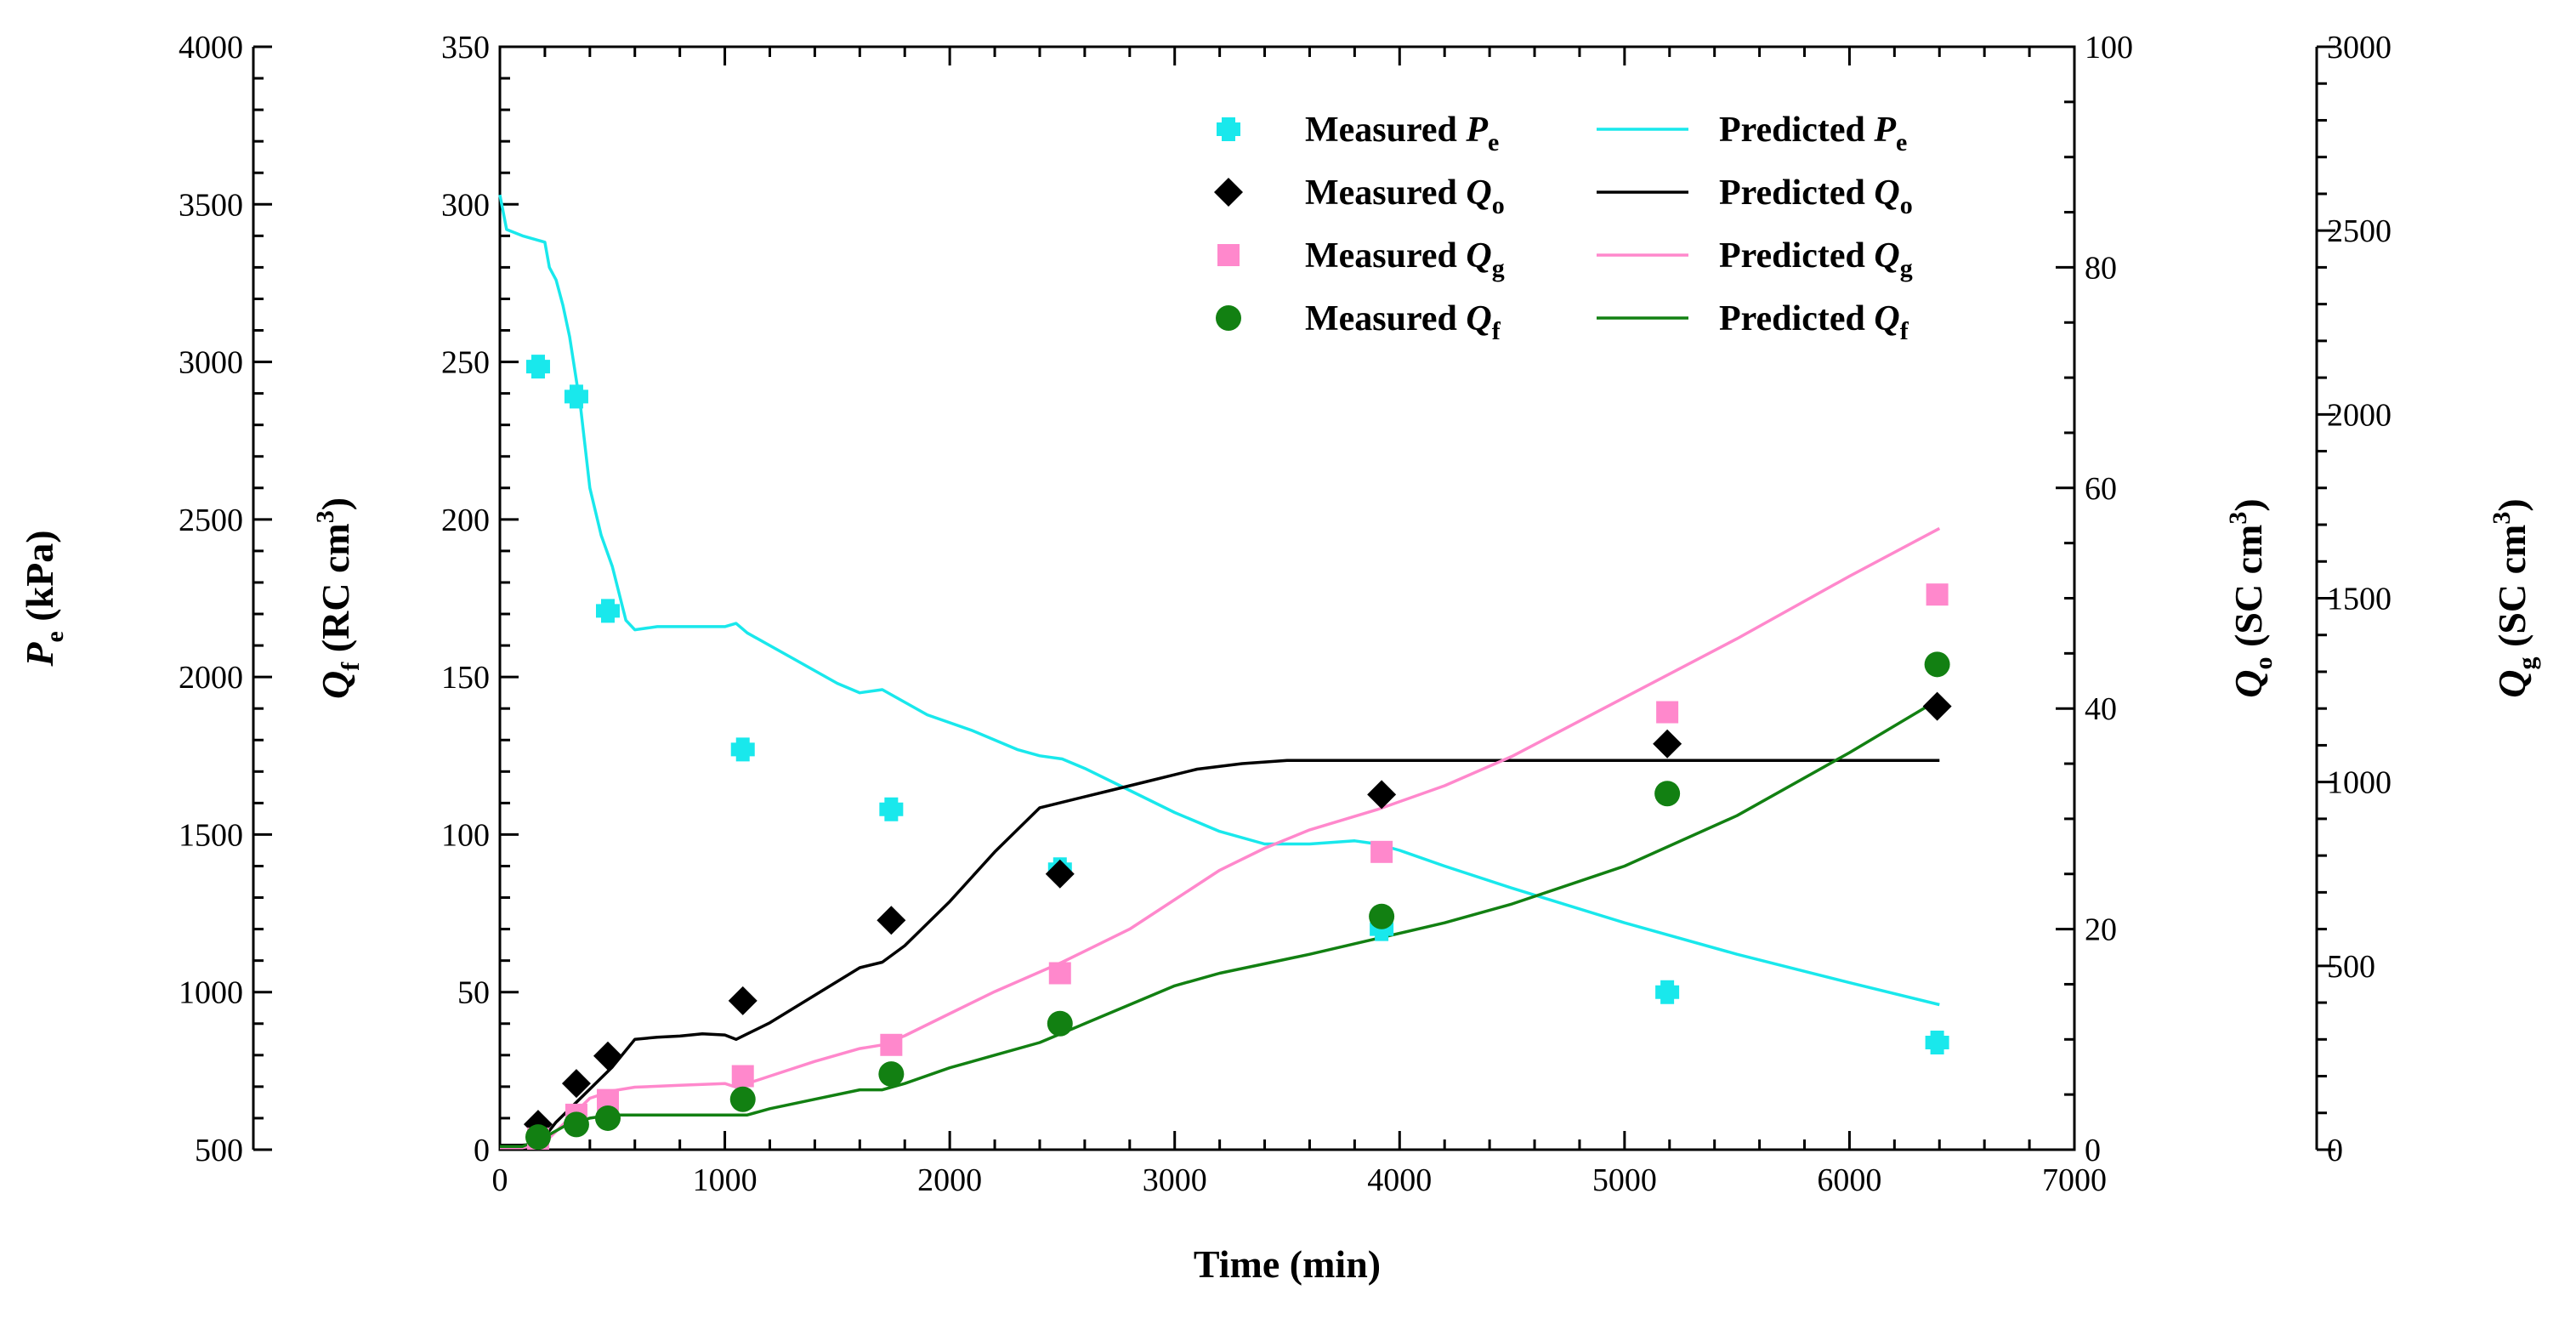 This screenshot has width=2576, height=1324. I want to click on y-tick-label-Qg: 2000, so click(2359, 415).